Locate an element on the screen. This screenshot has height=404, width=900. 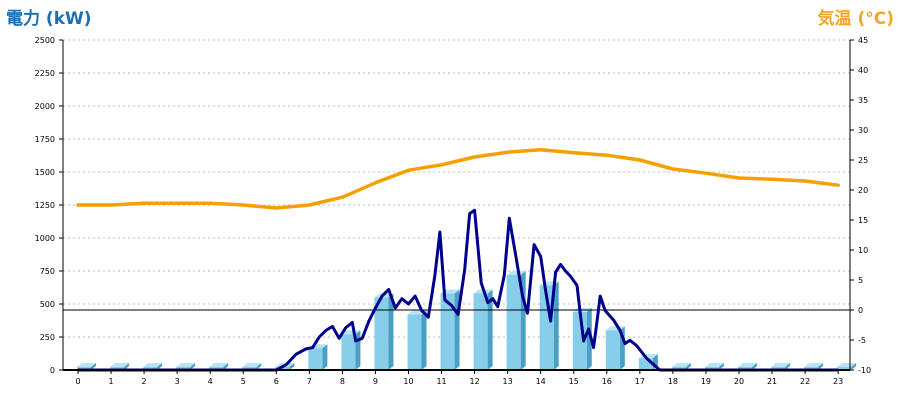
x-tick-label: 18 is located at coordinates (673, 381).